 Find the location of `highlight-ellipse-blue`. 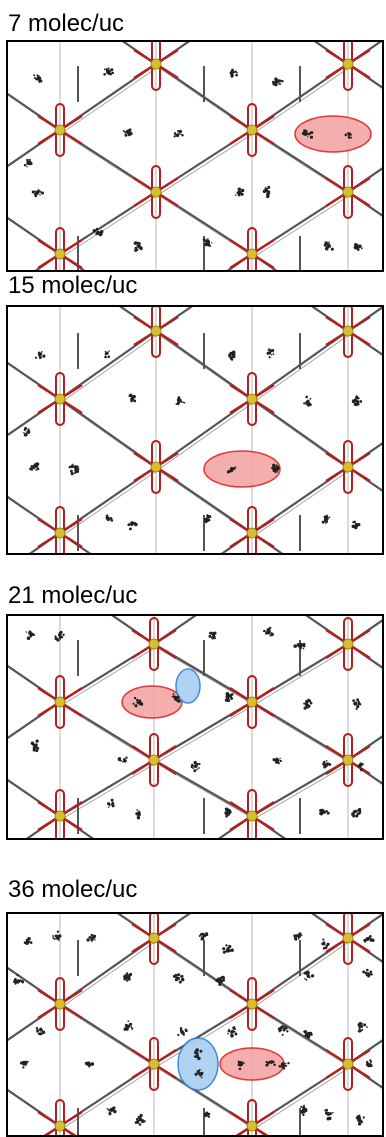

highlight-ellipse-blue is located at coordinates (198, 1064).